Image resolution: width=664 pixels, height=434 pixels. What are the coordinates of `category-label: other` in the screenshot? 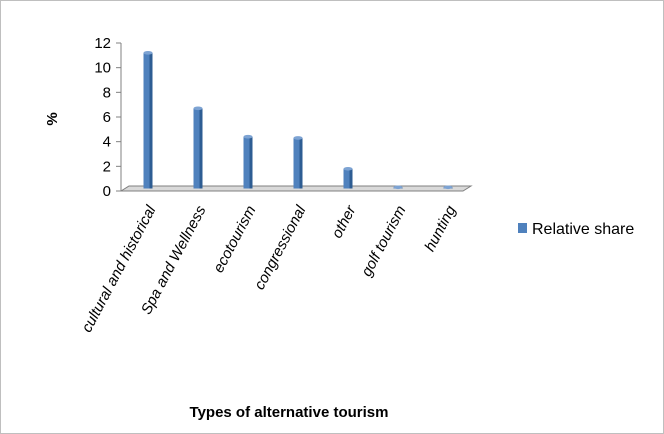 It's located at (344, 221).